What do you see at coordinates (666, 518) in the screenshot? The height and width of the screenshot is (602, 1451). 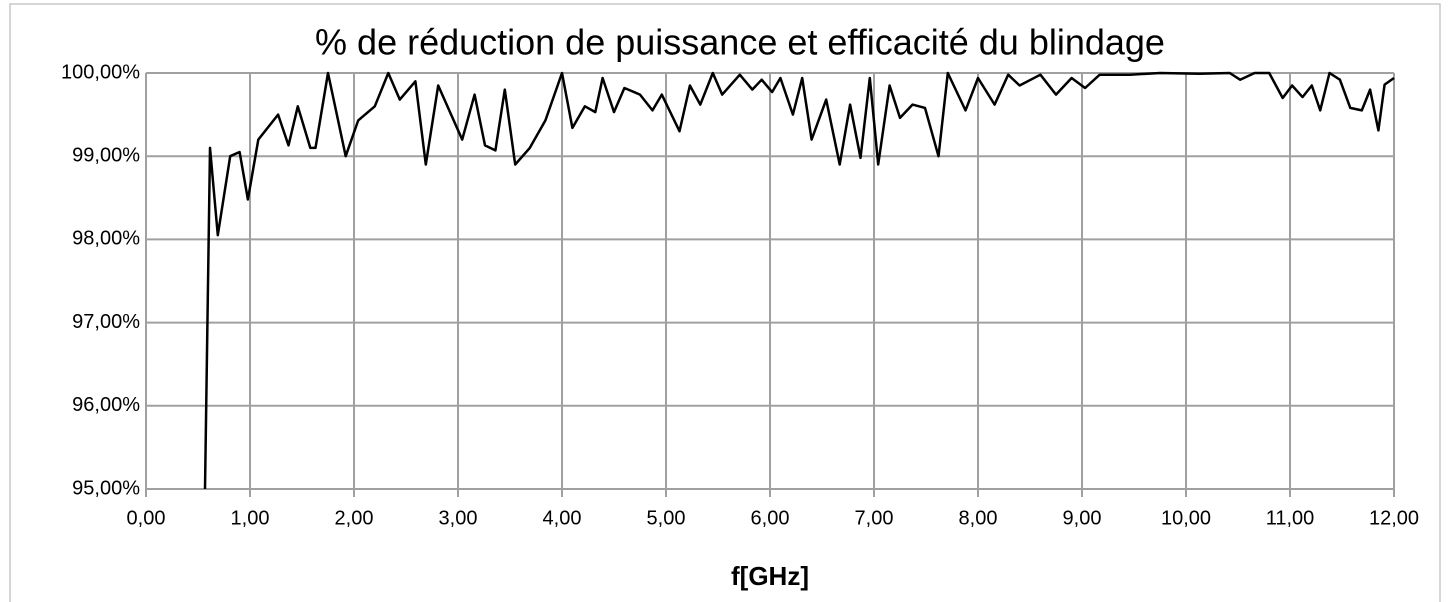 I see `x-tick-label: 5,00` at bounding box center [666, 518].